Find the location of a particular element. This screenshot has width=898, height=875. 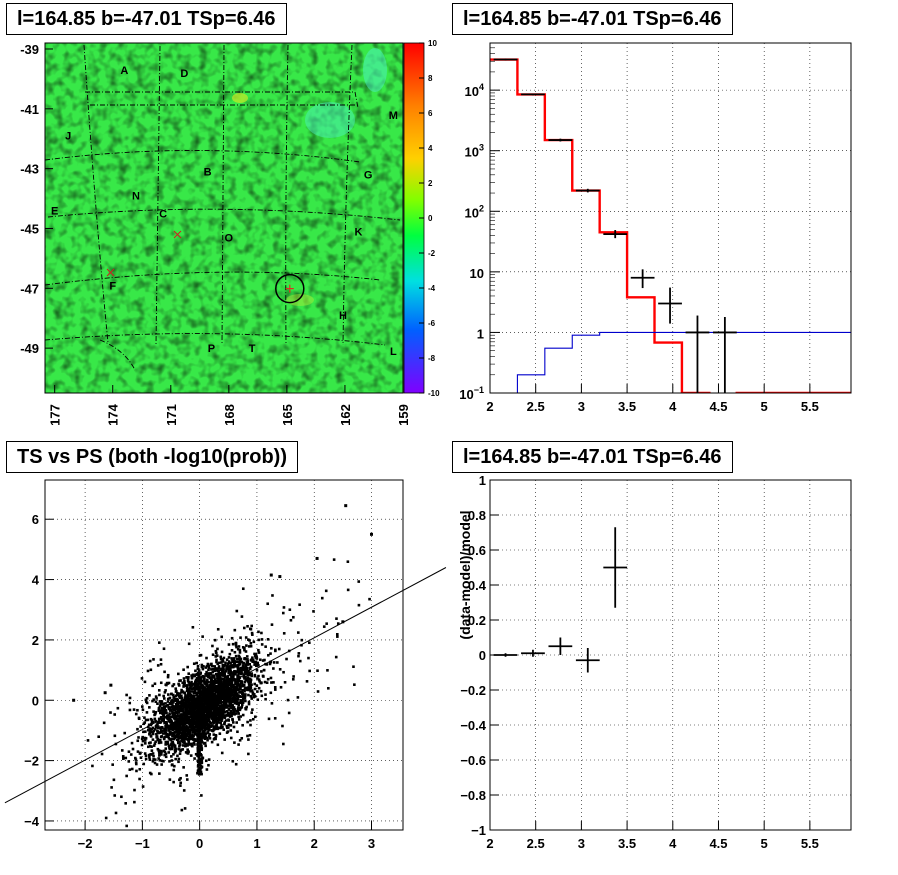

scatter-x-axis: −2 −1 0 1 2 3 is located at coordinates (226, 836).